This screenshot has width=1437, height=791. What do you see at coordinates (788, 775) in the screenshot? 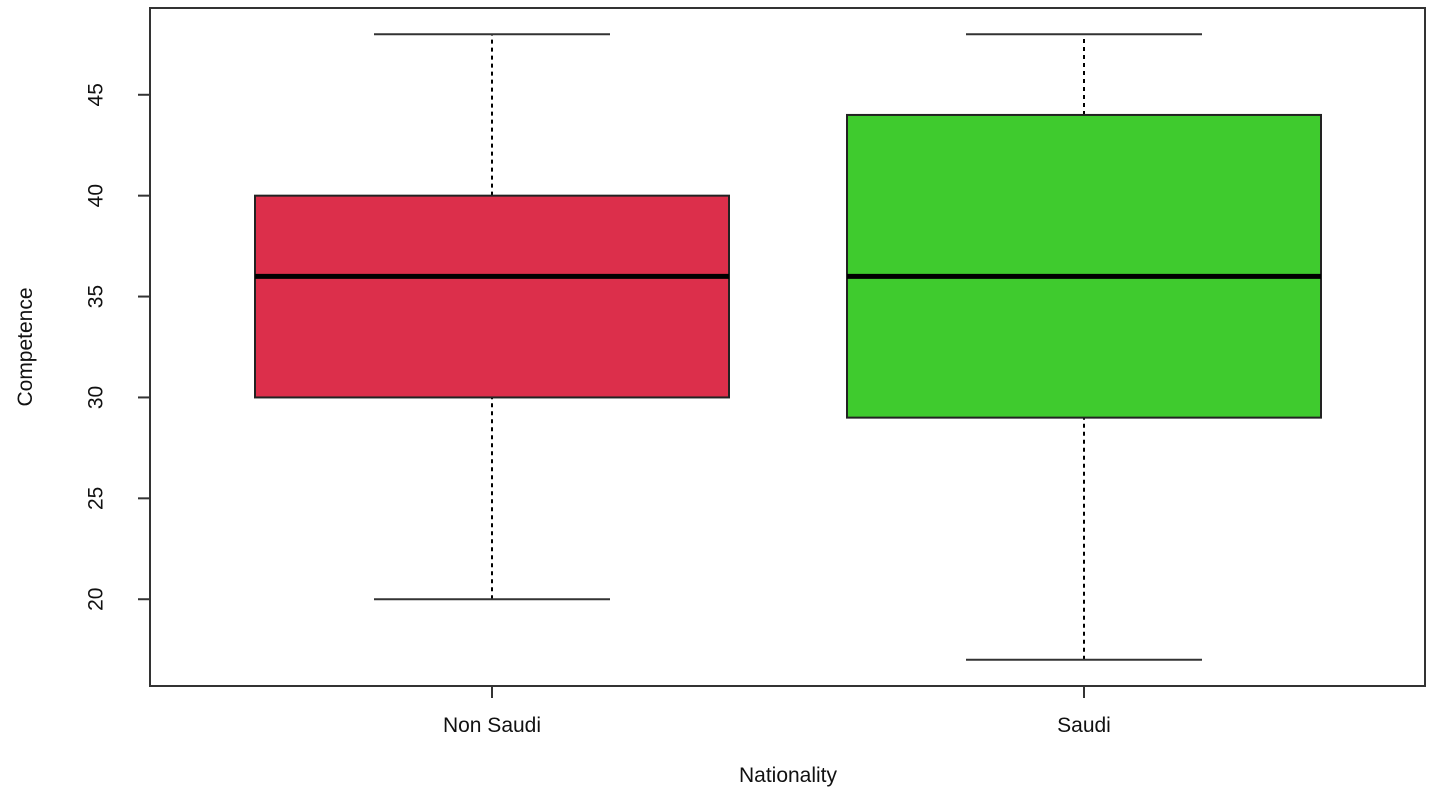
I see `x-axis-title: Nationality` at bounding box center [788, 775].